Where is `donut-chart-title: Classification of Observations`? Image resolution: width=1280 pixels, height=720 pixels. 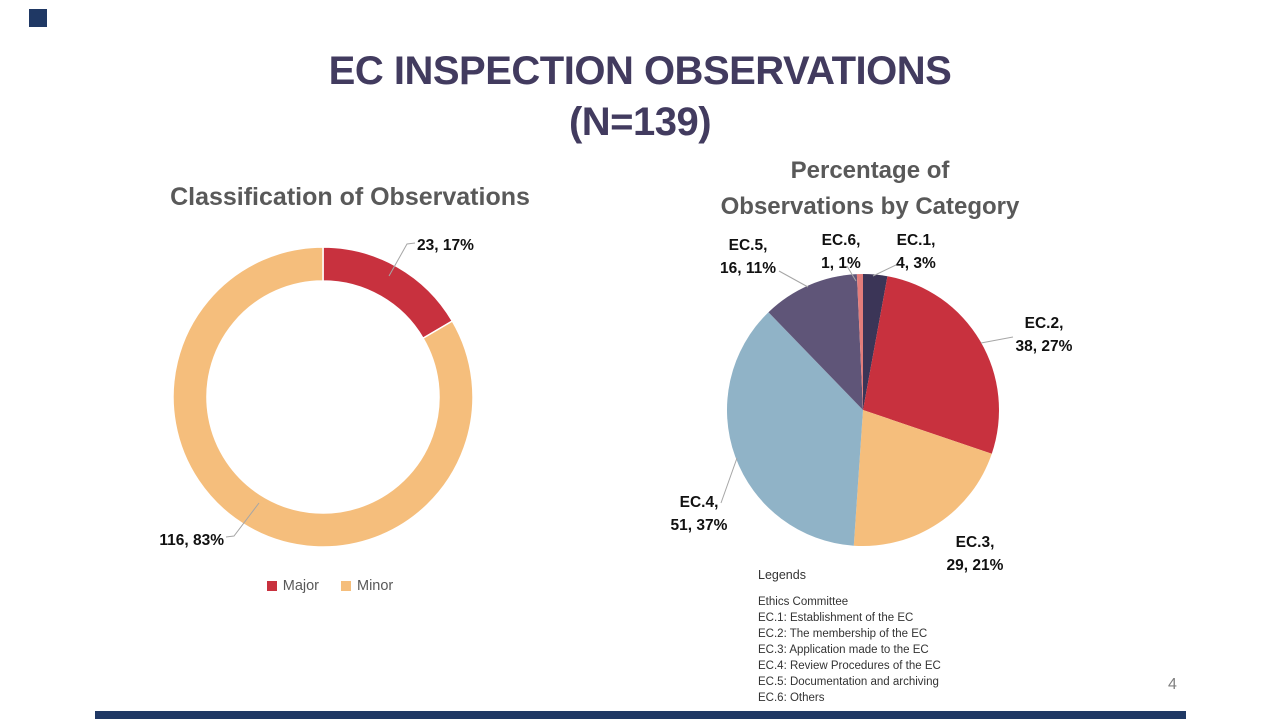
donut-chart-title: Classification of Observations is located at coordinates (350, 197).